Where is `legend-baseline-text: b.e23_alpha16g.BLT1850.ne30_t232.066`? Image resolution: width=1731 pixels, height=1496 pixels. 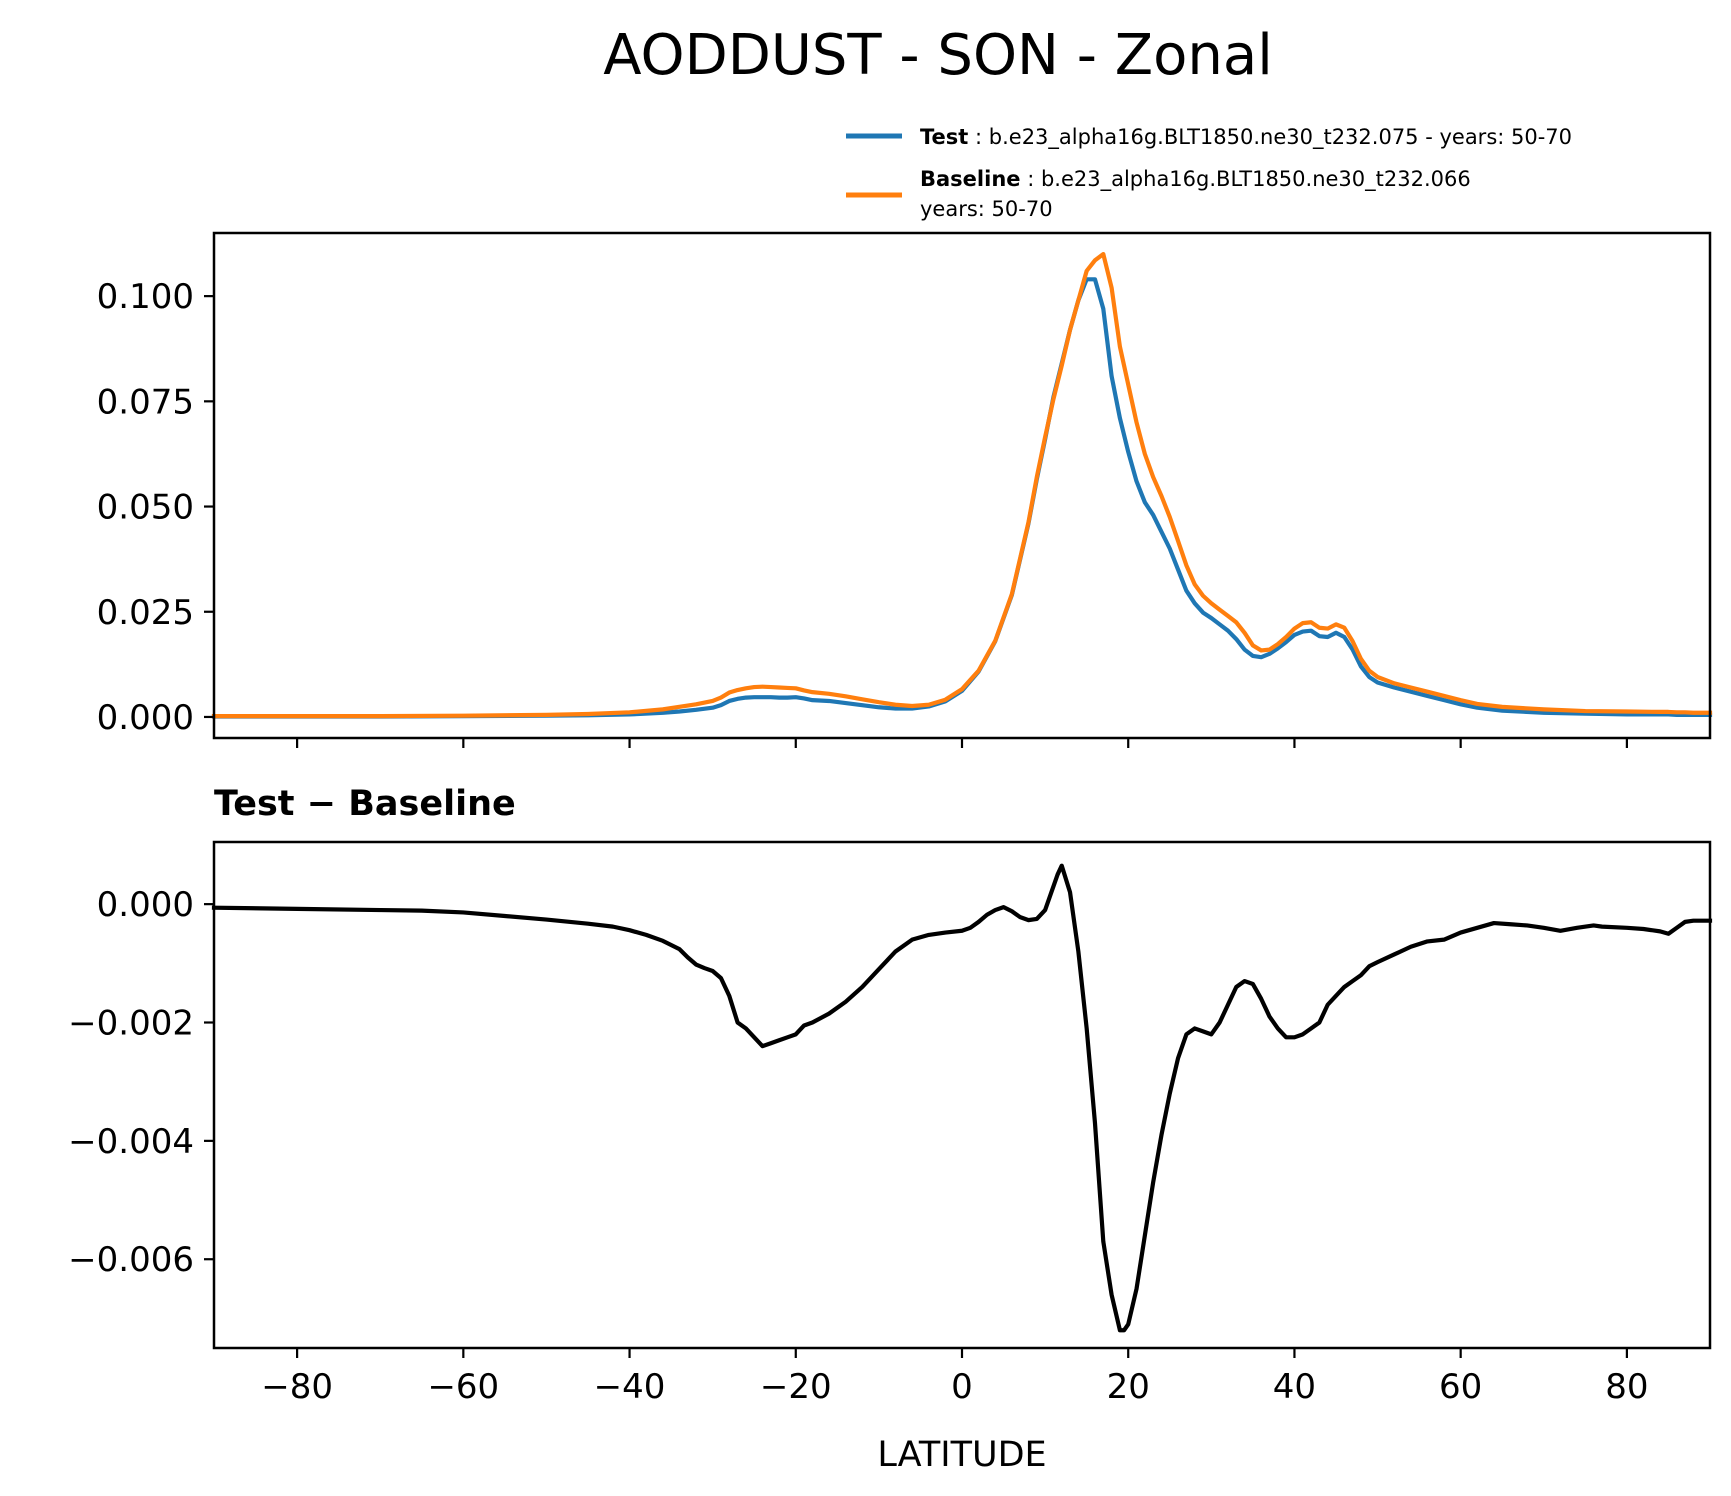 legend-baseline-text: b.e23_alpha16g.BLT1850.ne30_t232.066 is located at coordinates (1256, 179).